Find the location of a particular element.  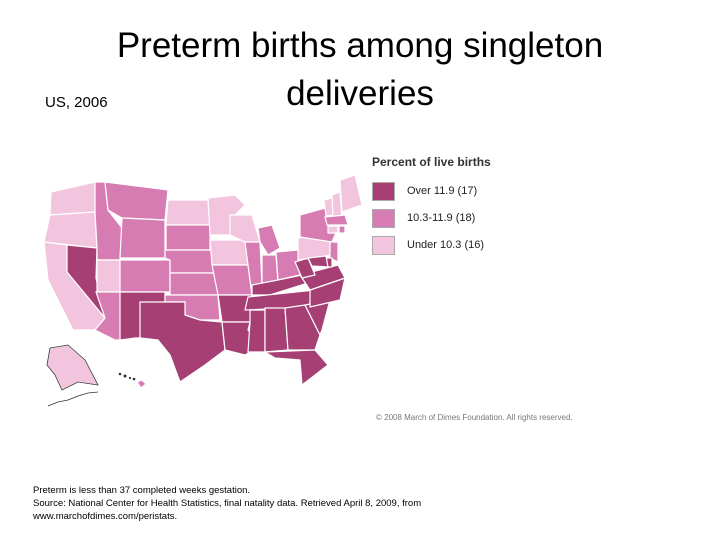

state-florida is located at coordinates (296, 367).